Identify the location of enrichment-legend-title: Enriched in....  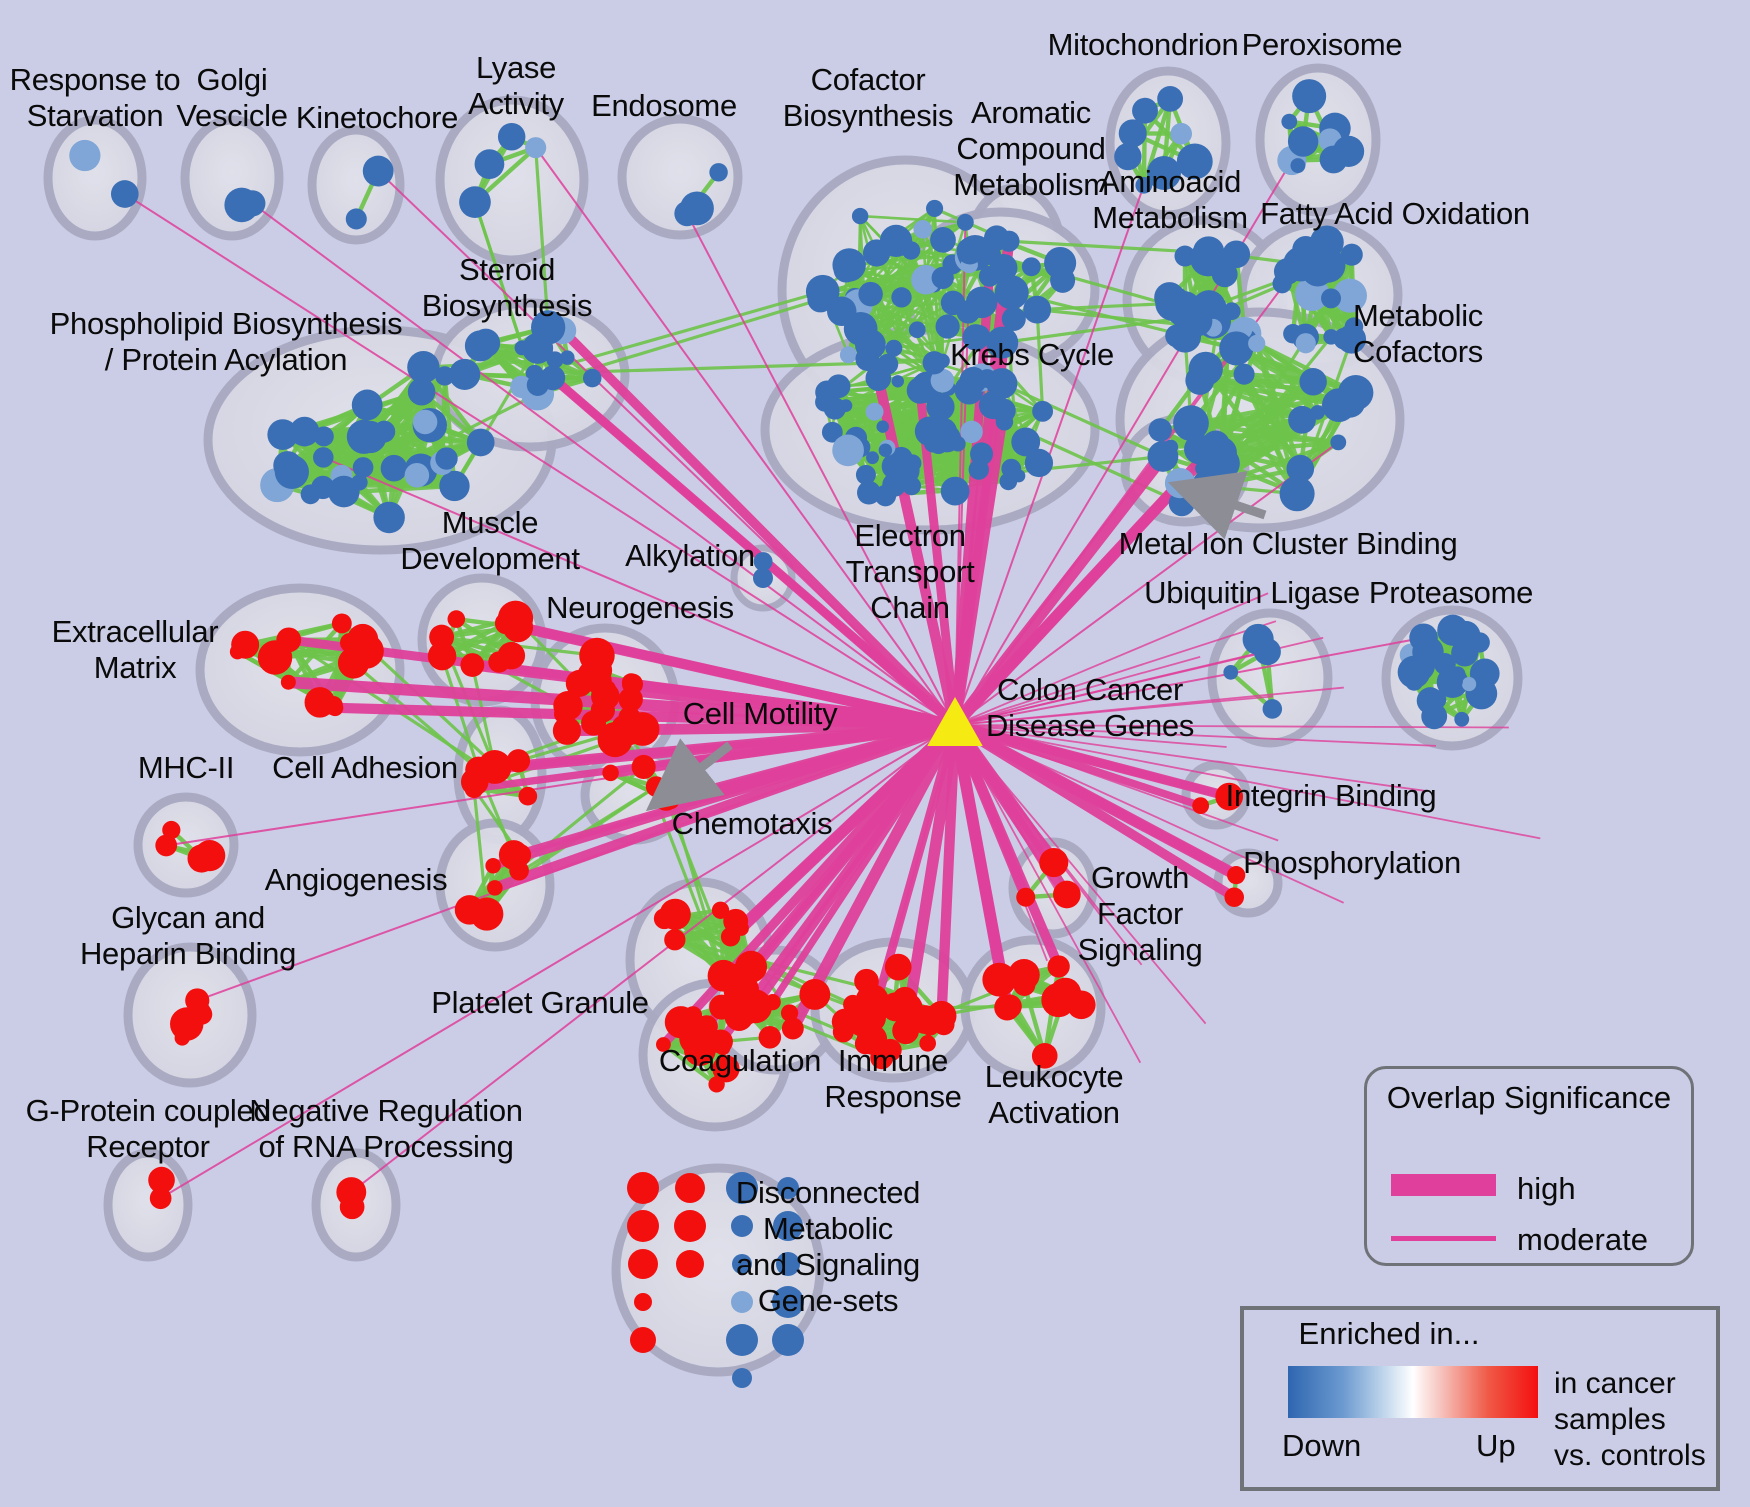
(1389, 1333).